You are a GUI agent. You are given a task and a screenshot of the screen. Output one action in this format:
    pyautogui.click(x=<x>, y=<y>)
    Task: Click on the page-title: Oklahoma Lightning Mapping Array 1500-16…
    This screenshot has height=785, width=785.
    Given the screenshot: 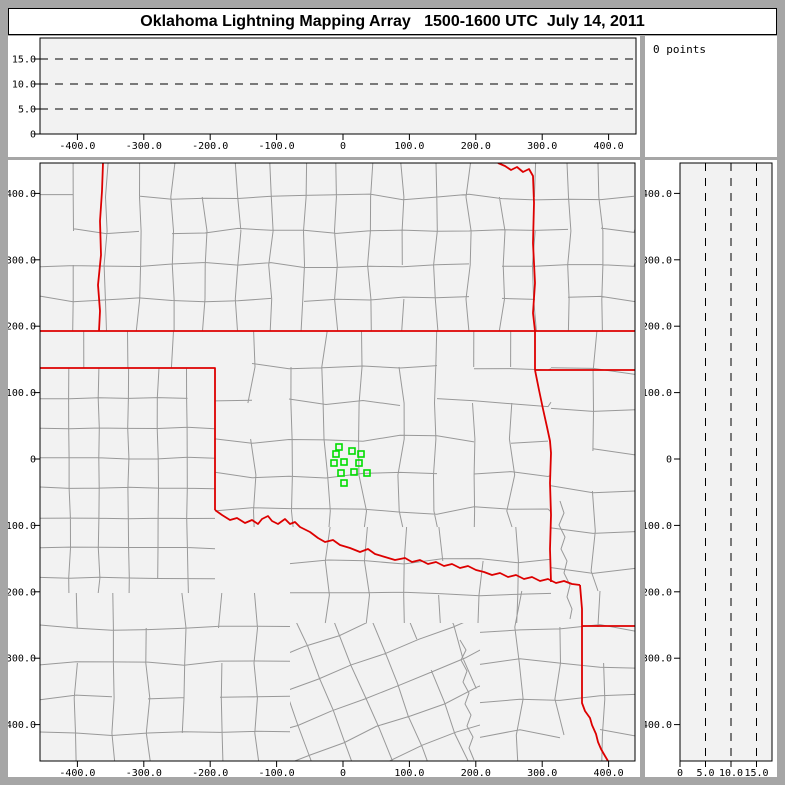 What is the action you would take?
    pyautogui.click(x=392, y=21)
    